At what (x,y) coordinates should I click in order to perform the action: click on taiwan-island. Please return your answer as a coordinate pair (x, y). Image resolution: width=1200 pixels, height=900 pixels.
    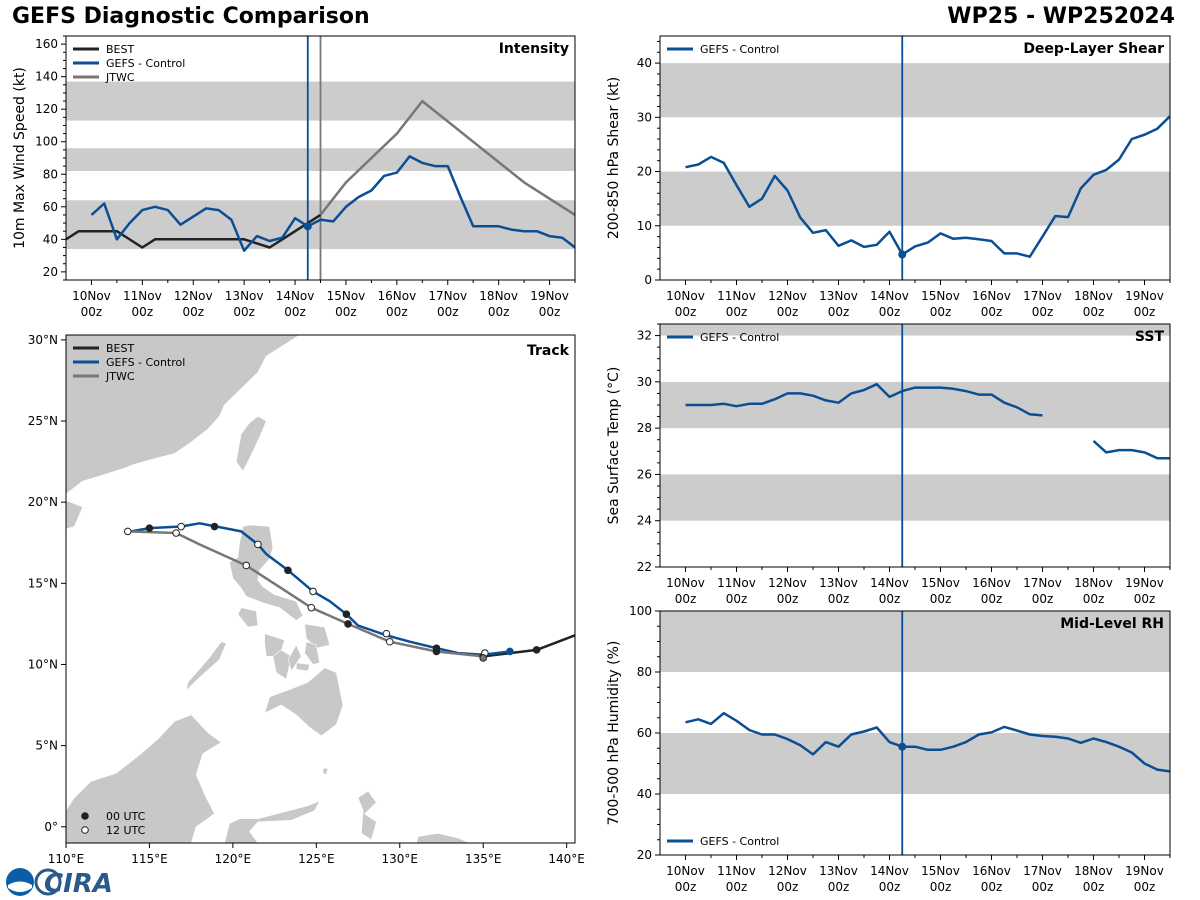
    Looking at the image, I should click on (251, 443).